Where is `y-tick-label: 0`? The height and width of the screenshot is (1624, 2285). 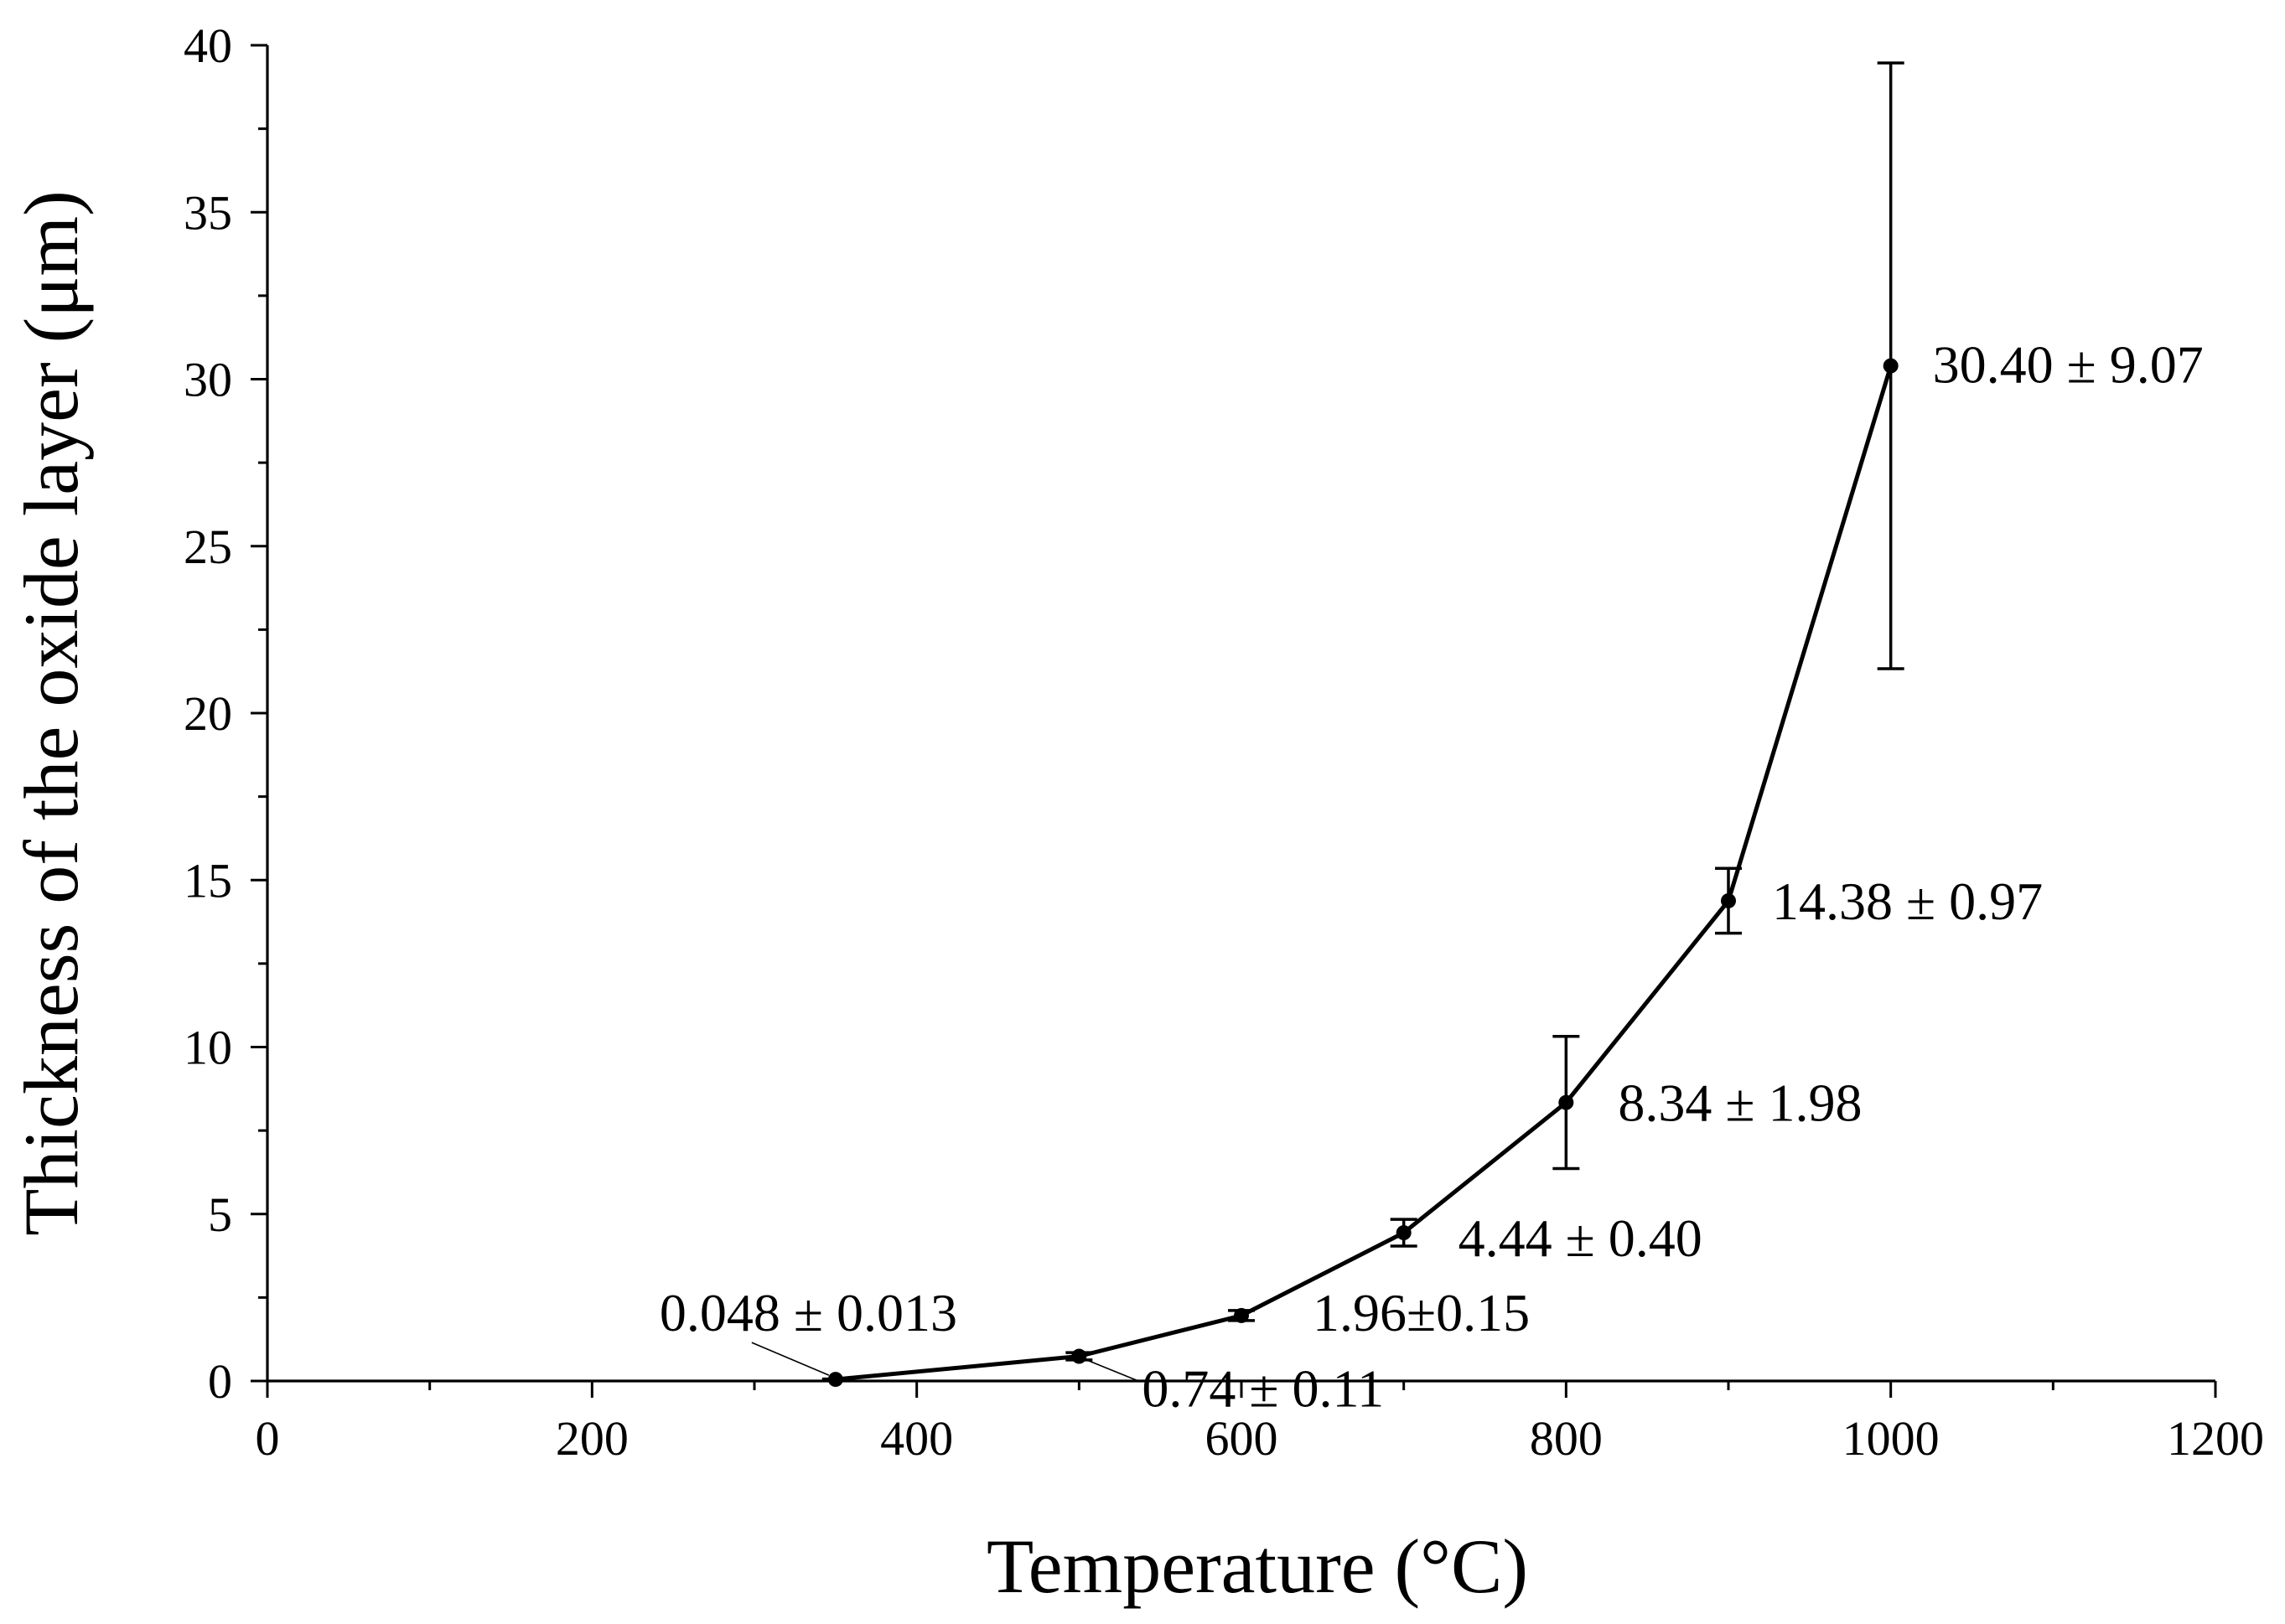
y-tick-label: 0 is located at coordinates (220, 1381).